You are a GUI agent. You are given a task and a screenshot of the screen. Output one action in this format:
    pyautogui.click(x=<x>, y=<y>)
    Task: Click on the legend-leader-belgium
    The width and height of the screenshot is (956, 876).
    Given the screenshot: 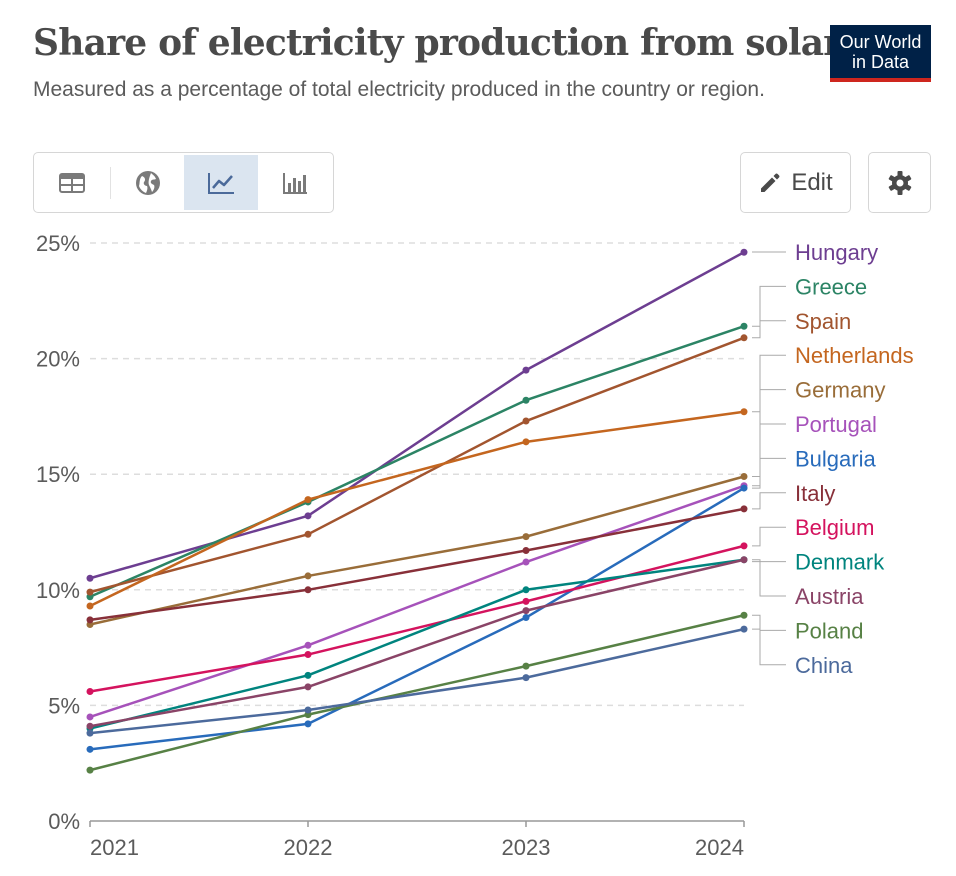 What is the action you would take?
    pyautogui.click(x=769, y=536)
    